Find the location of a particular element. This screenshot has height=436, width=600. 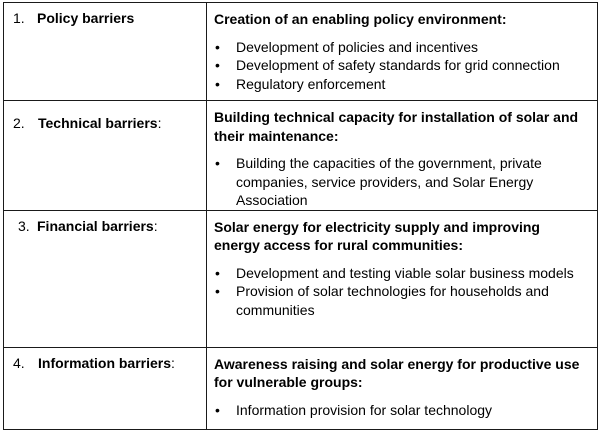

barrier-name: Information barriers is located at coordinates (105, 362).